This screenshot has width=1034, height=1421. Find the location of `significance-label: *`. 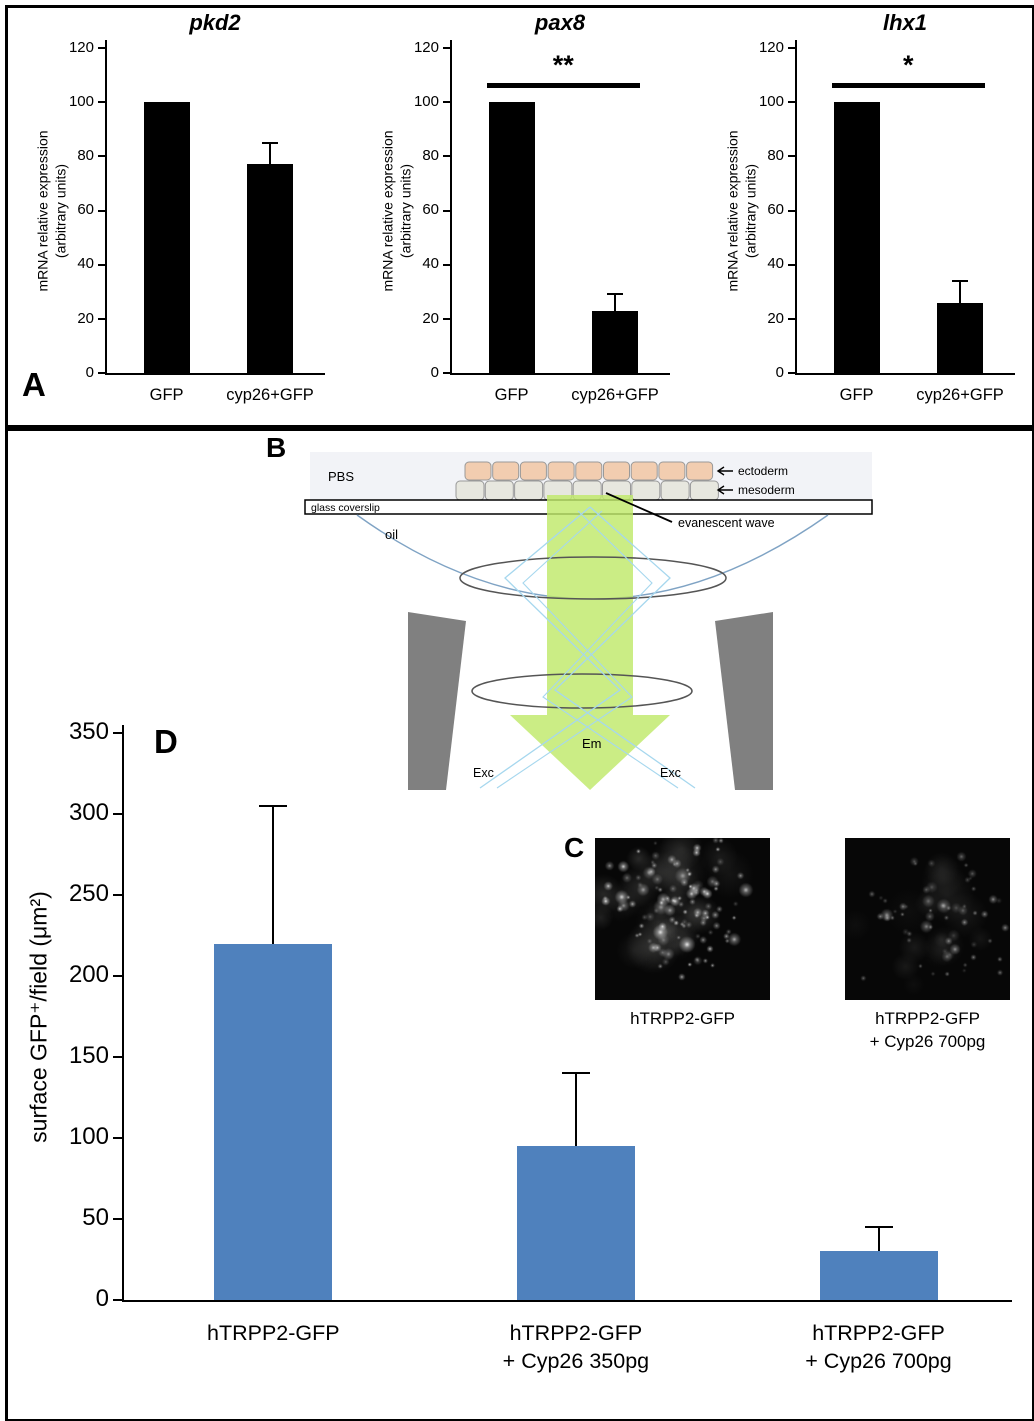

significance-label: * is located at coordinates (908, 65).